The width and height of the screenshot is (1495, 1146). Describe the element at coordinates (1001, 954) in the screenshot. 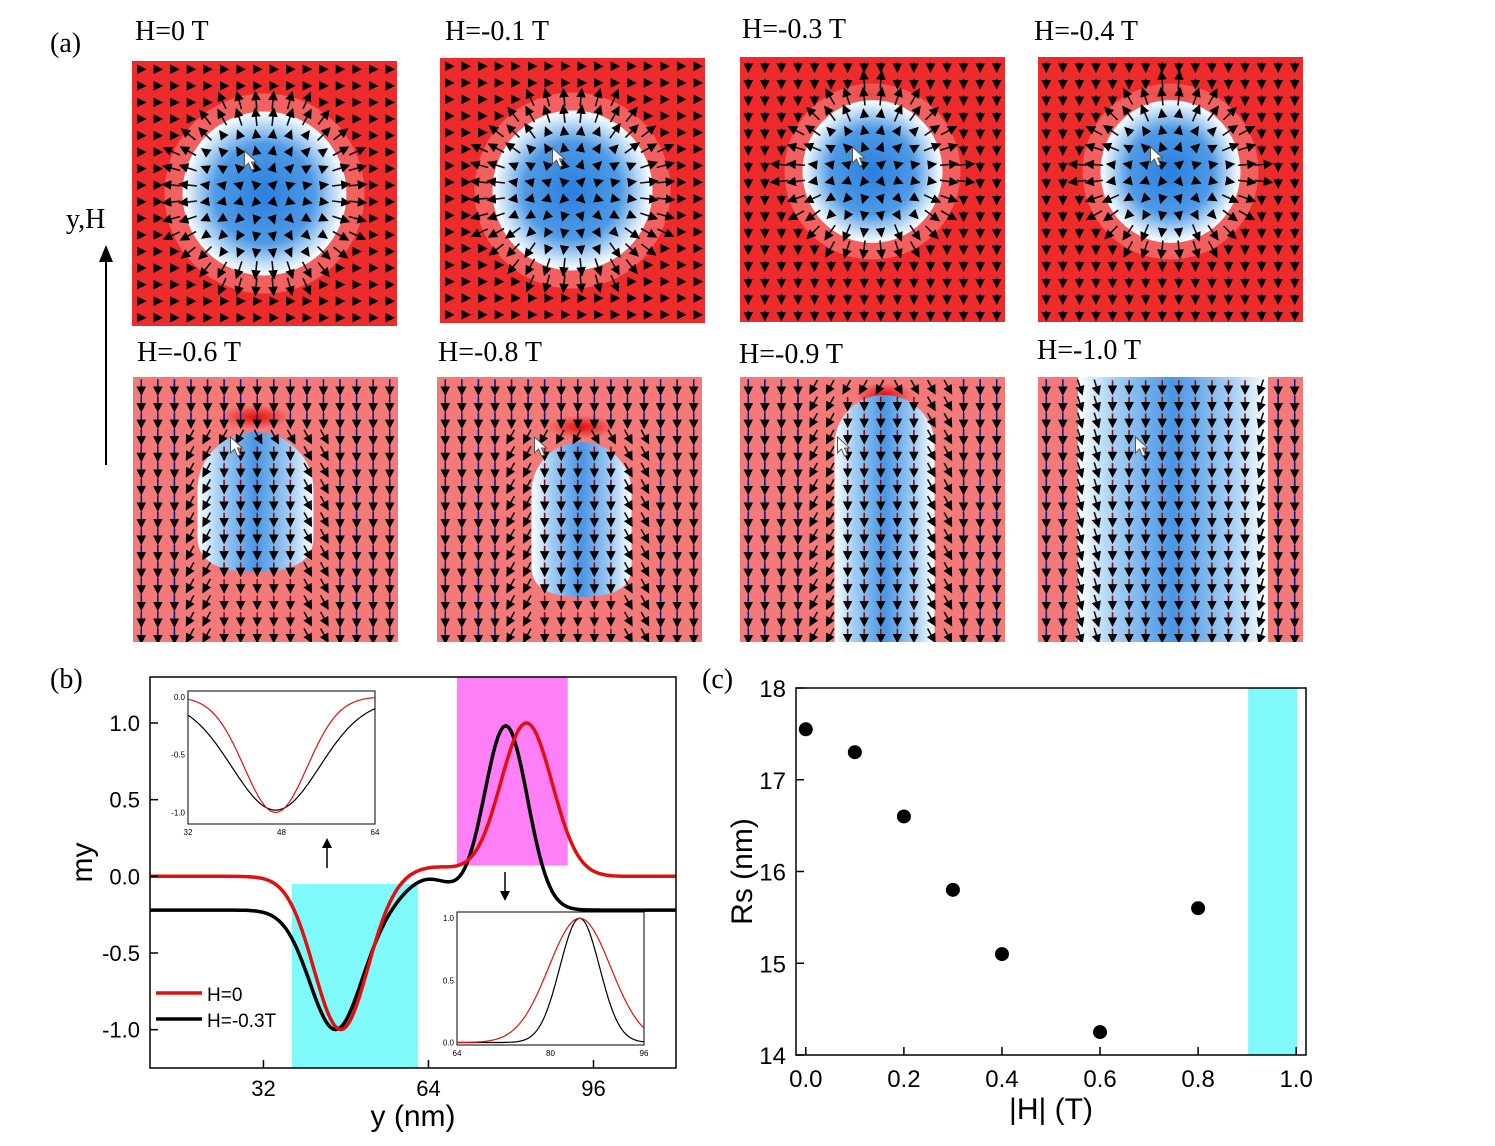

I see `data-point` at that location.